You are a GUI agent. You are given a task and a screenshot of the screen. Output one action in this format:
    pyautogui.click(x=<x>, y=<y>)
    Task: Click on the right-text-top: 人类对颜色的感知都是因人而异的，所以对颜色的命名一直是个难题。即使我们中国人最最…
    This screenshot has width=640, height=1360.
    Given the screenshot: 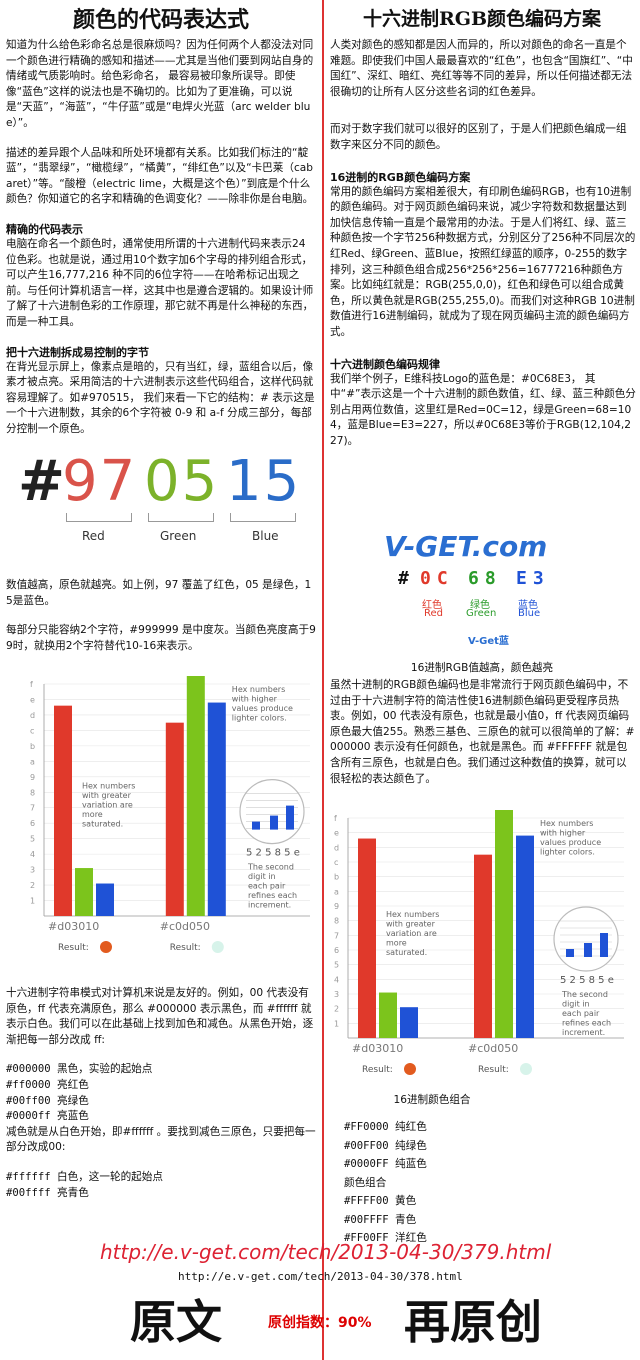 What is the action you would take?
    pyautogui.click(x=480, y=243)
    